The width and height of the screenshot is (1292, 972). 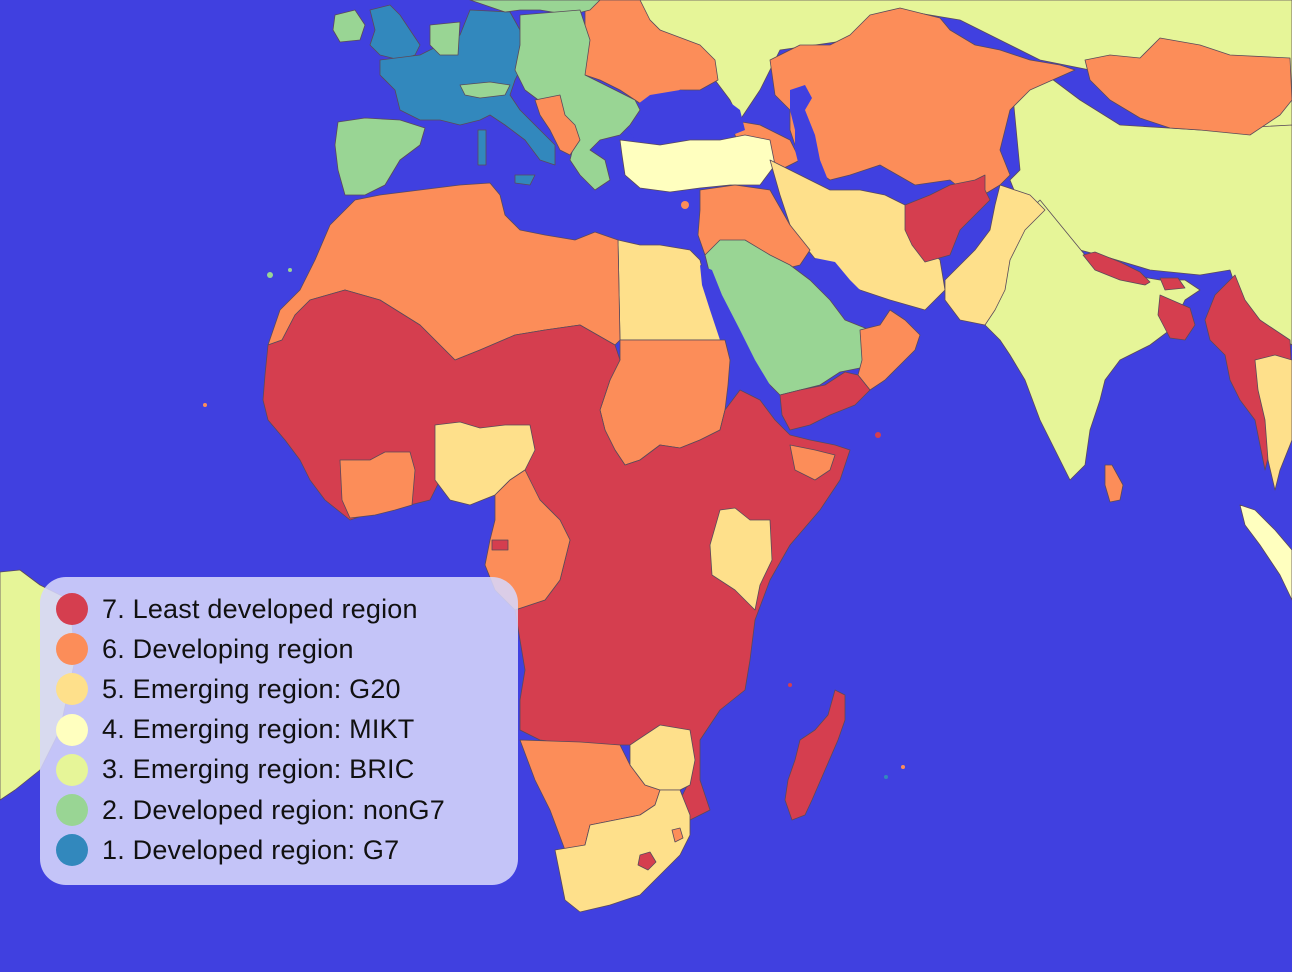 What do you see at coordinates (886, 777) in the screenshot?
I see `island-reunion` at bounding box center [886, 777].